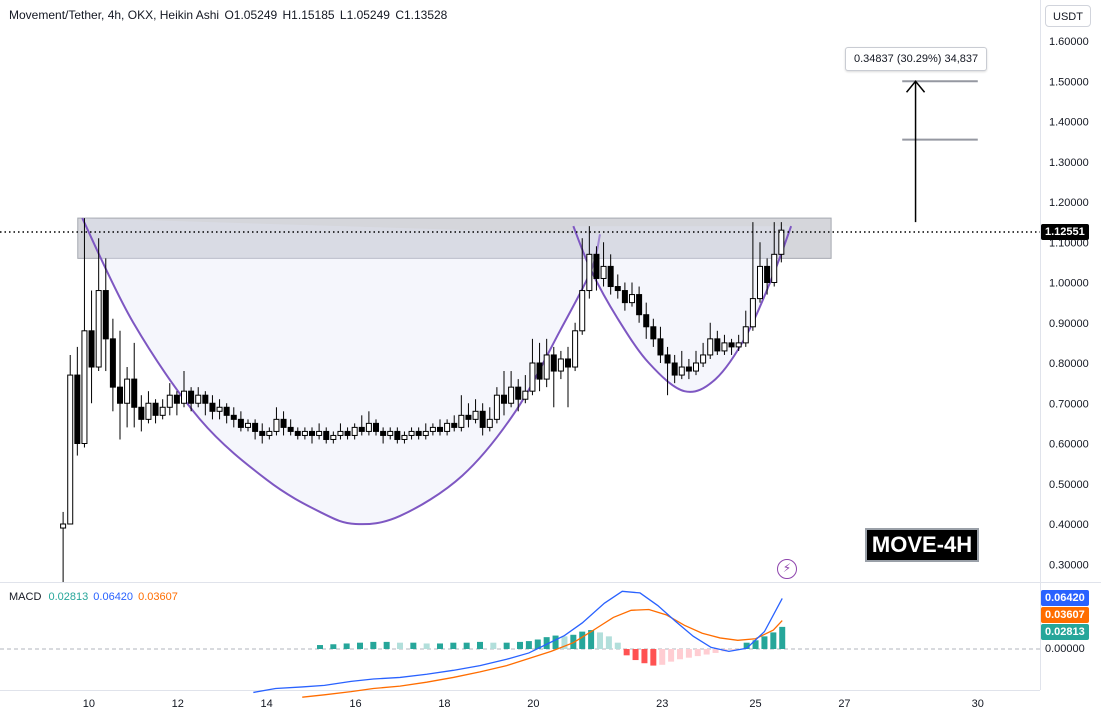  Describe the element at coordinates (787, 569) in the screenshot. I see `lightning-icon: ⚡` at that location.